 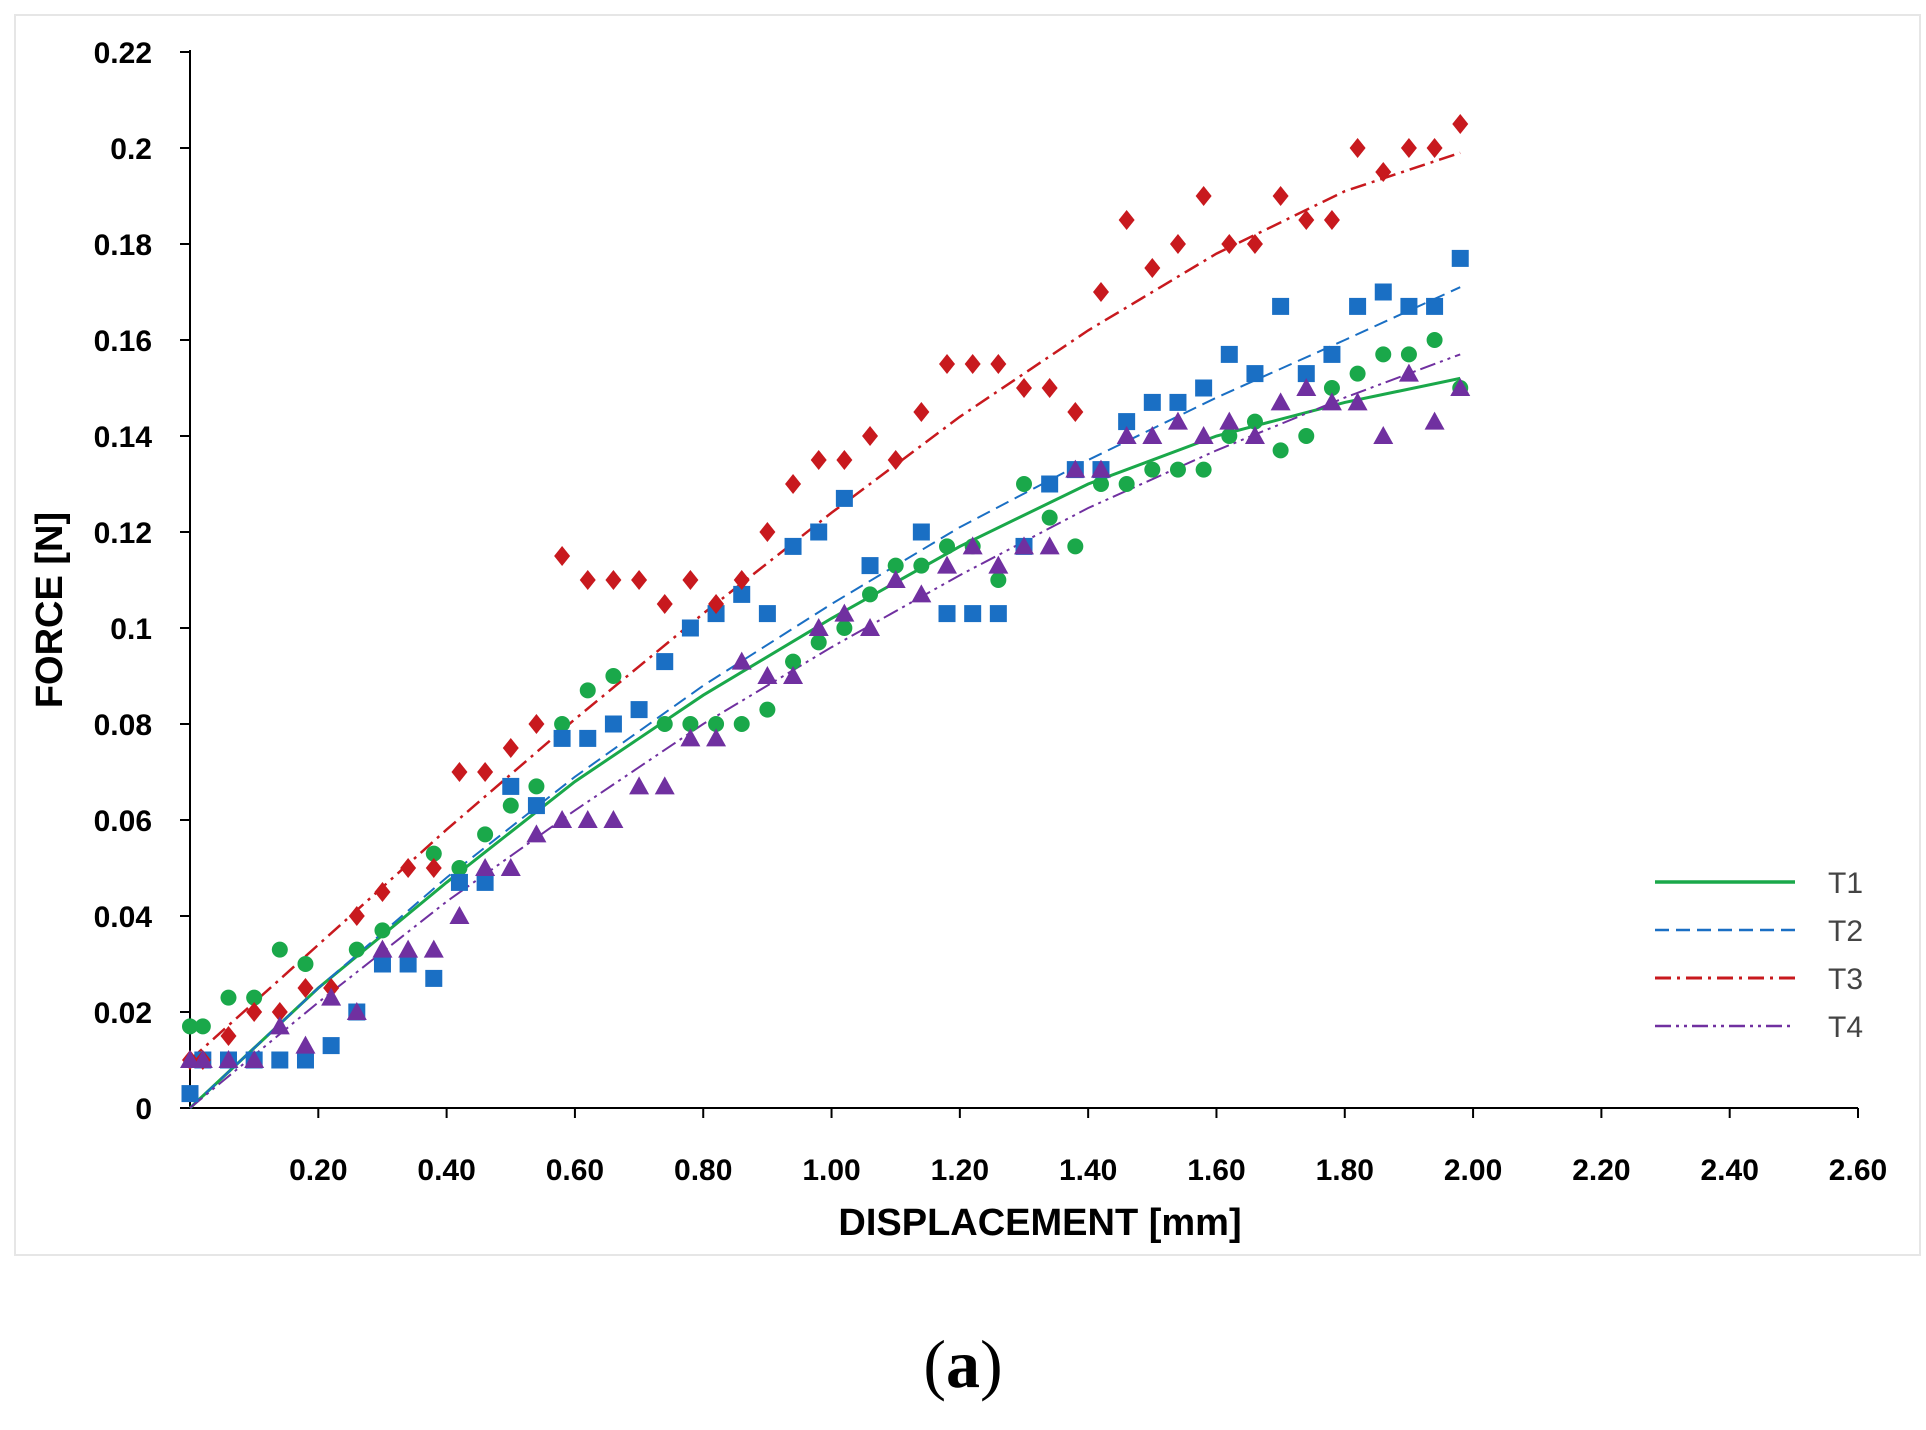 I want to click on x-tick-label: 1.80, so click(x=1345, y=1170).